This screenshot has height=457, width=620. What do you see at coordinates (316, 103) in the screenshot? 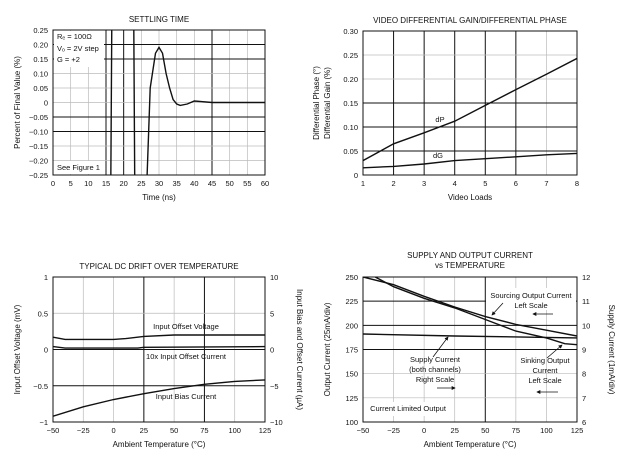
I see `y-axis-title: Differential Phase (°)` at bounding box center [316, 103].